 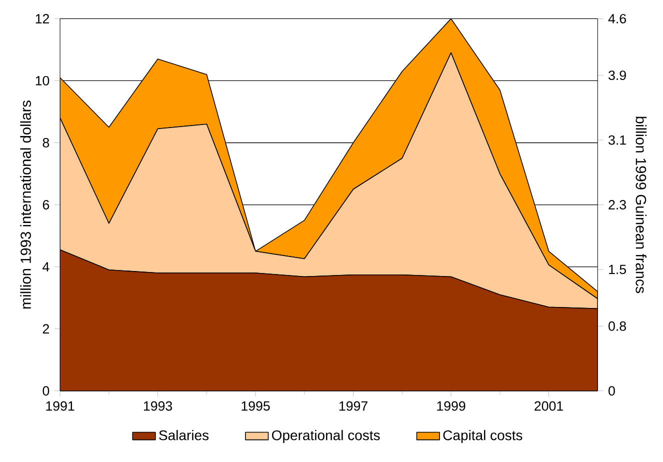 What do you see at coordinates (548, 406) in the screenshot?
I see `x-tick-label: 2001` at bounding box center [548, 406].